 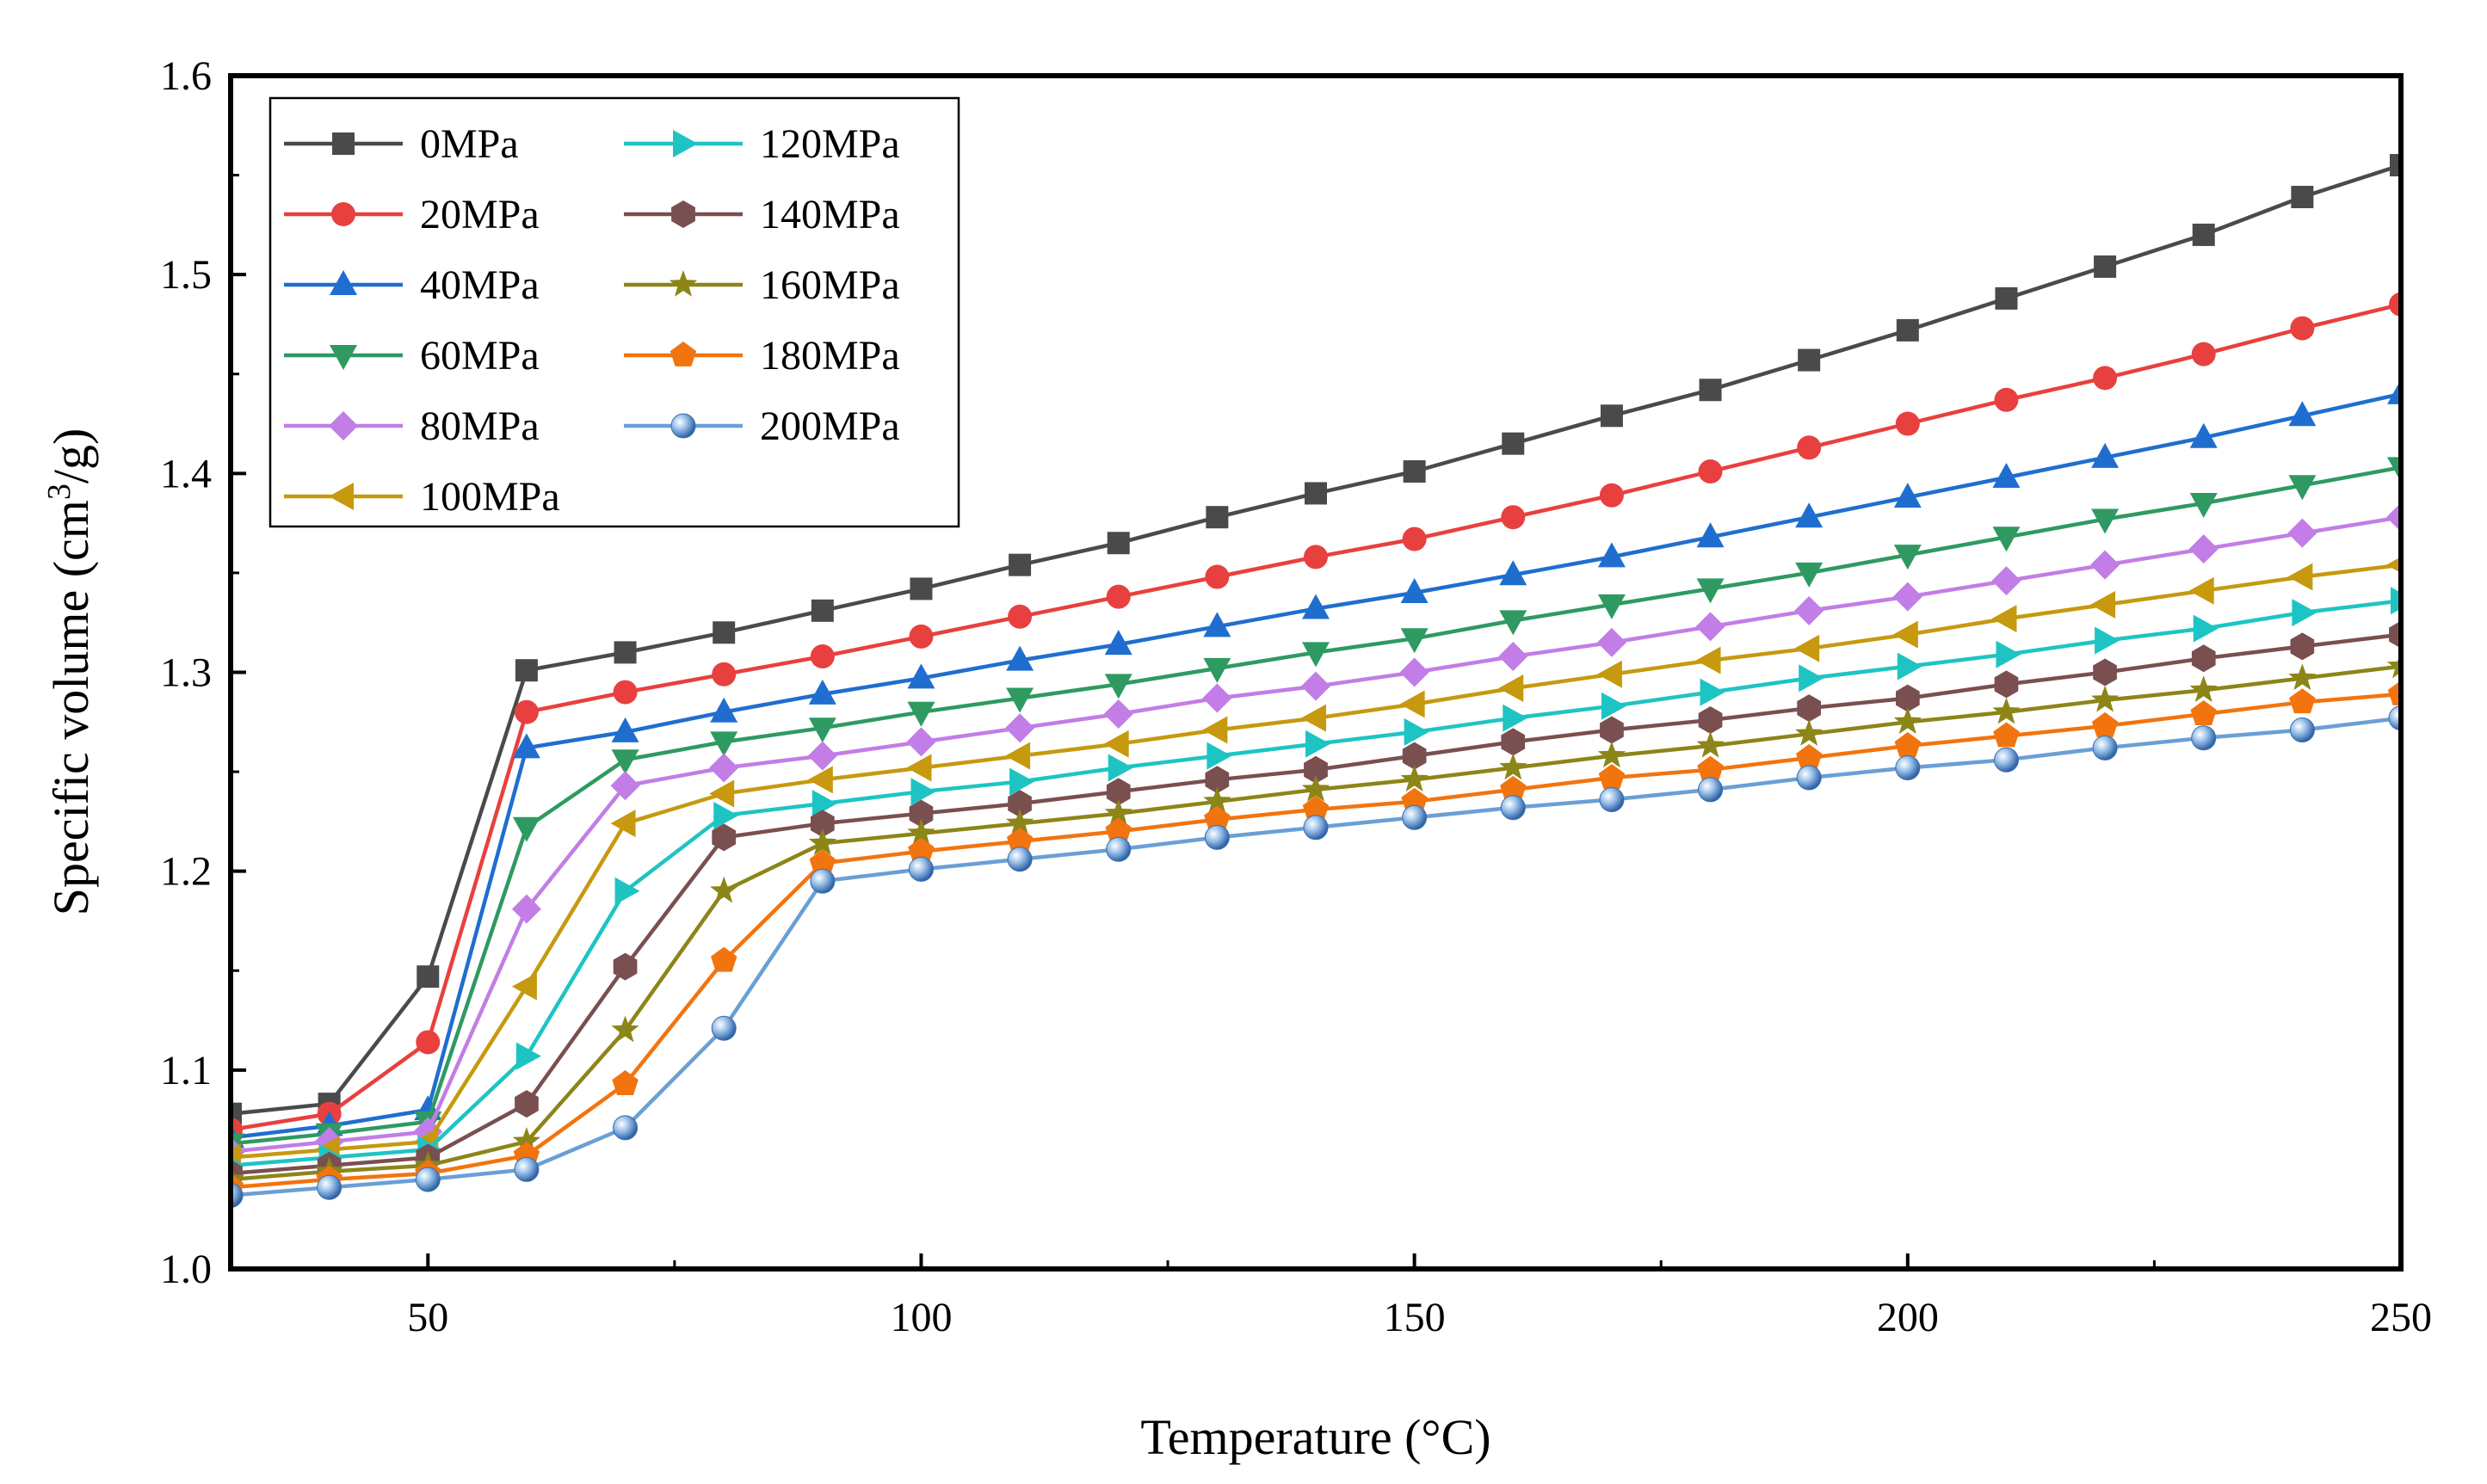 What do you see at coordinates (762, 215) in the screenshot?
I see `legend-item: 140MPa` at bounding box center [762, 215].